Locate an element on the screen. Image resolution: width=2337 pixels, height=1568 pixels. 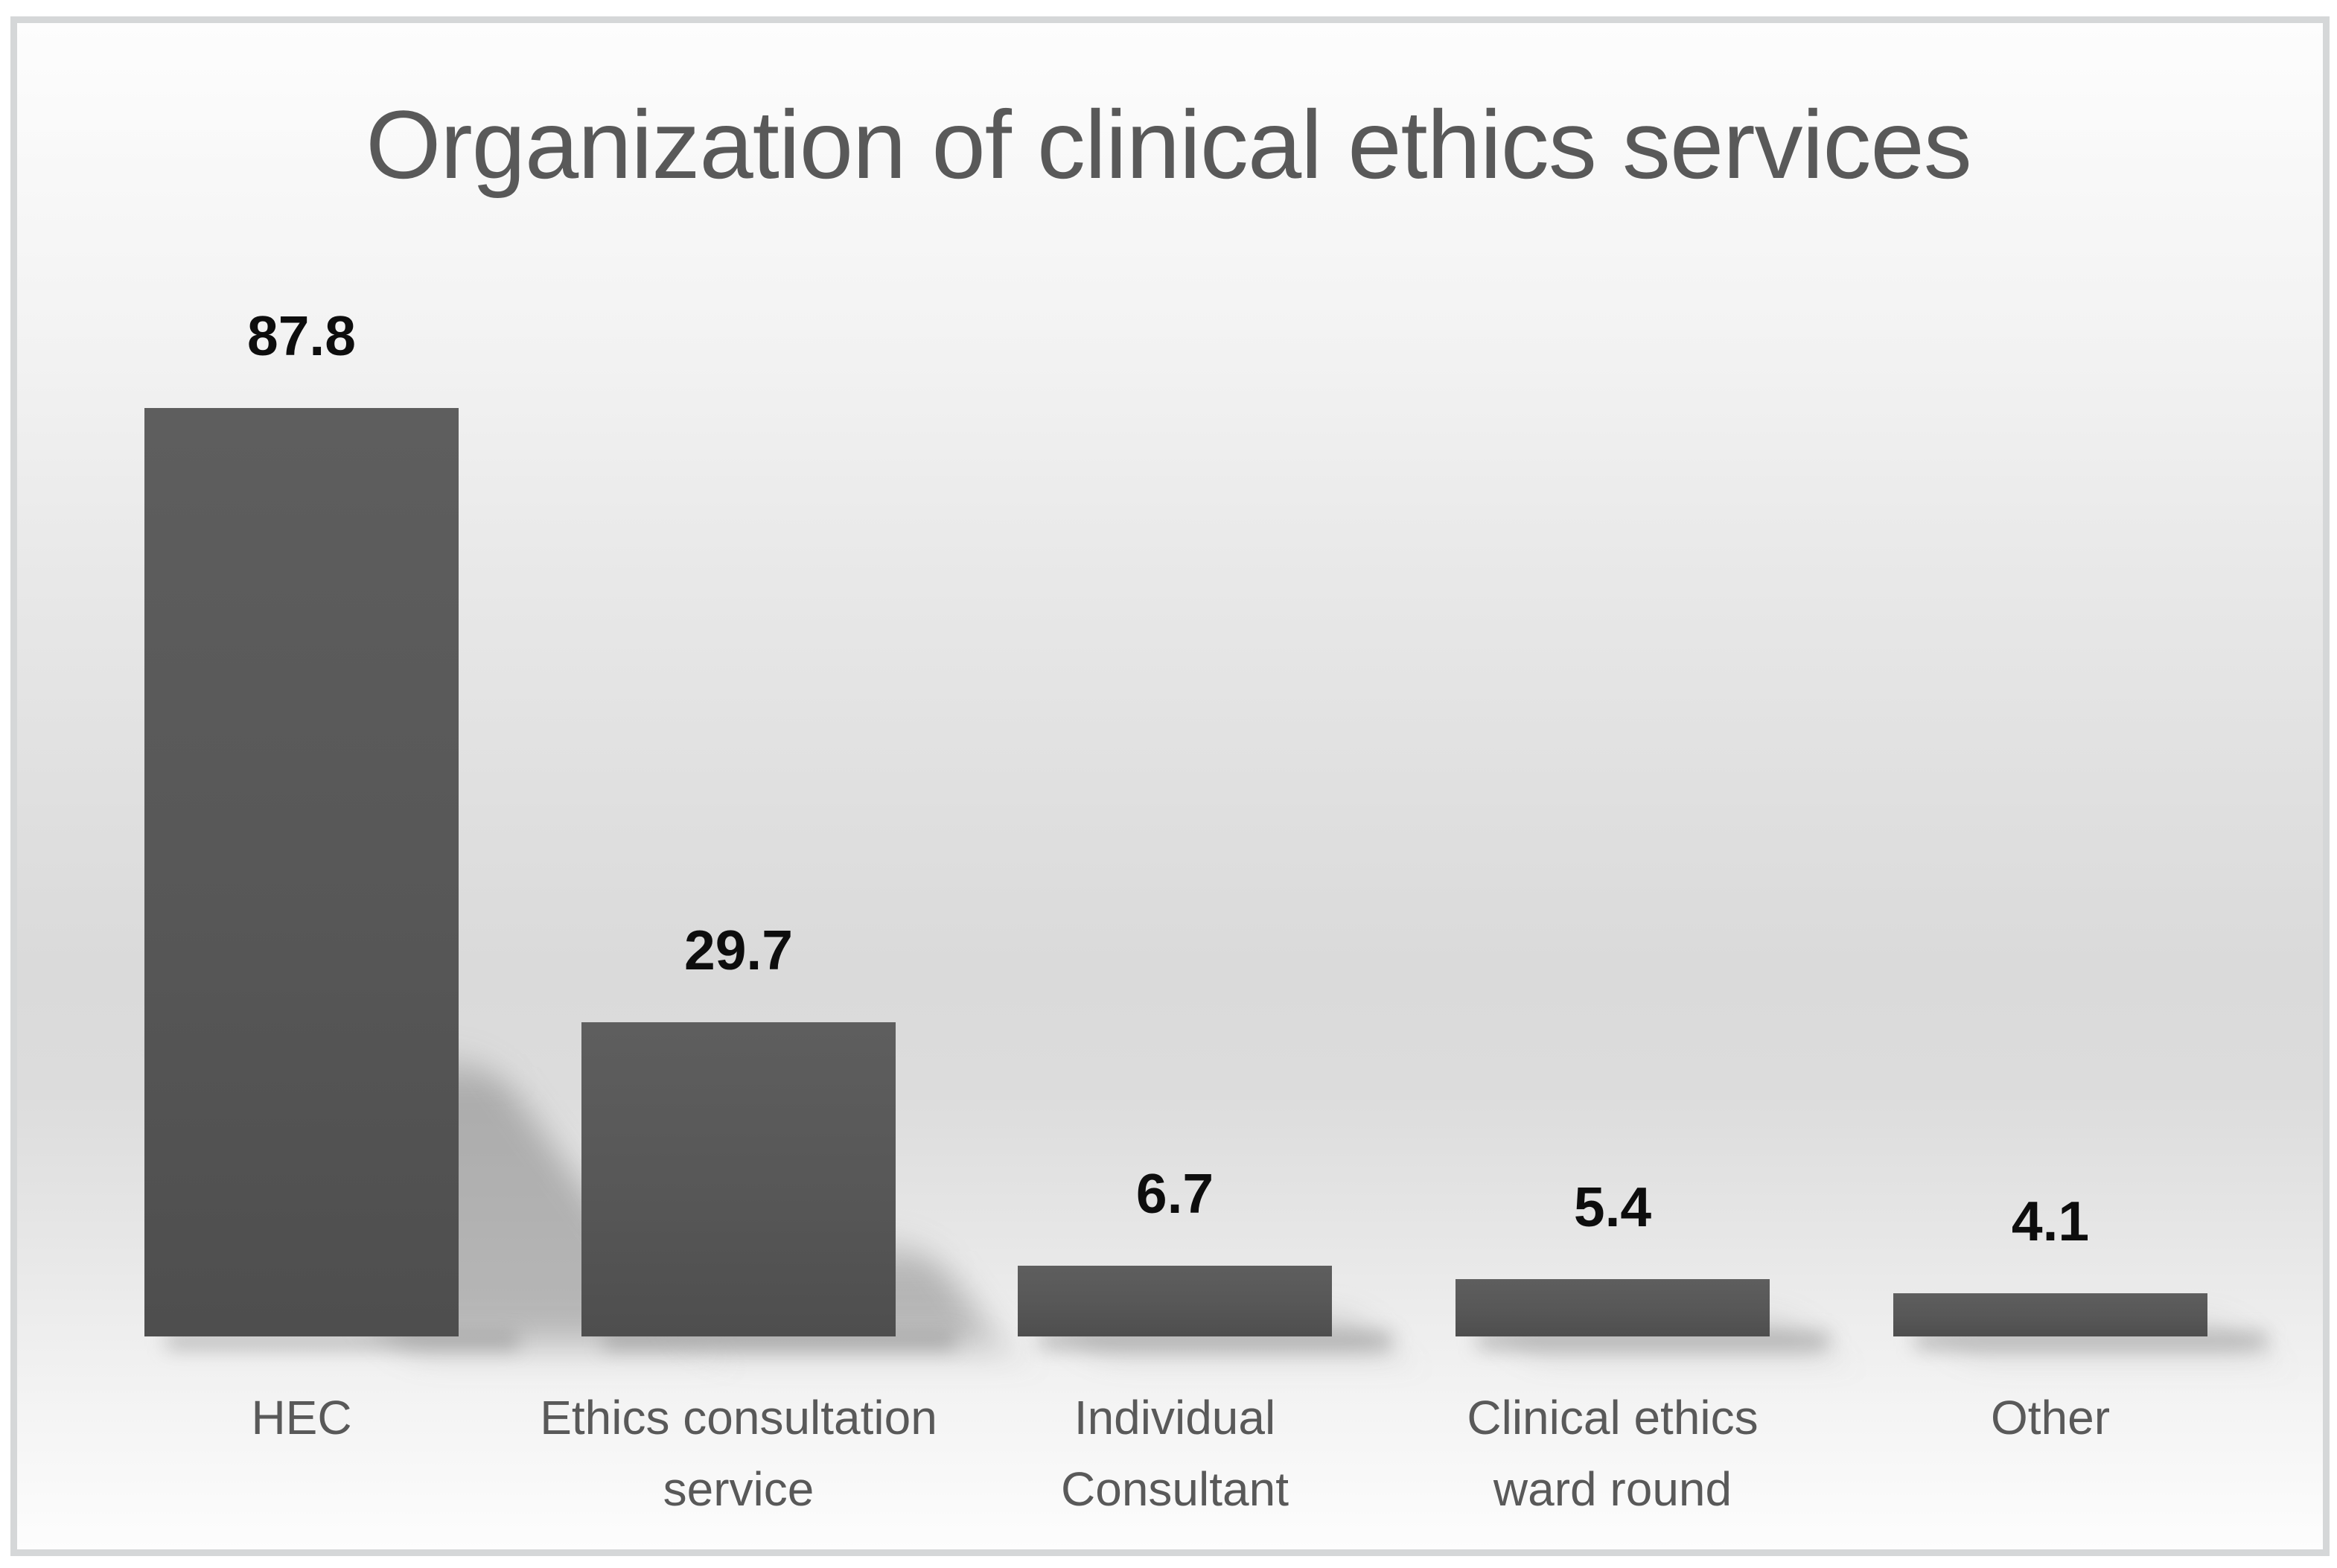
value-label-individual-consultant: 6.7 is located at coordinates (1174, 1193).